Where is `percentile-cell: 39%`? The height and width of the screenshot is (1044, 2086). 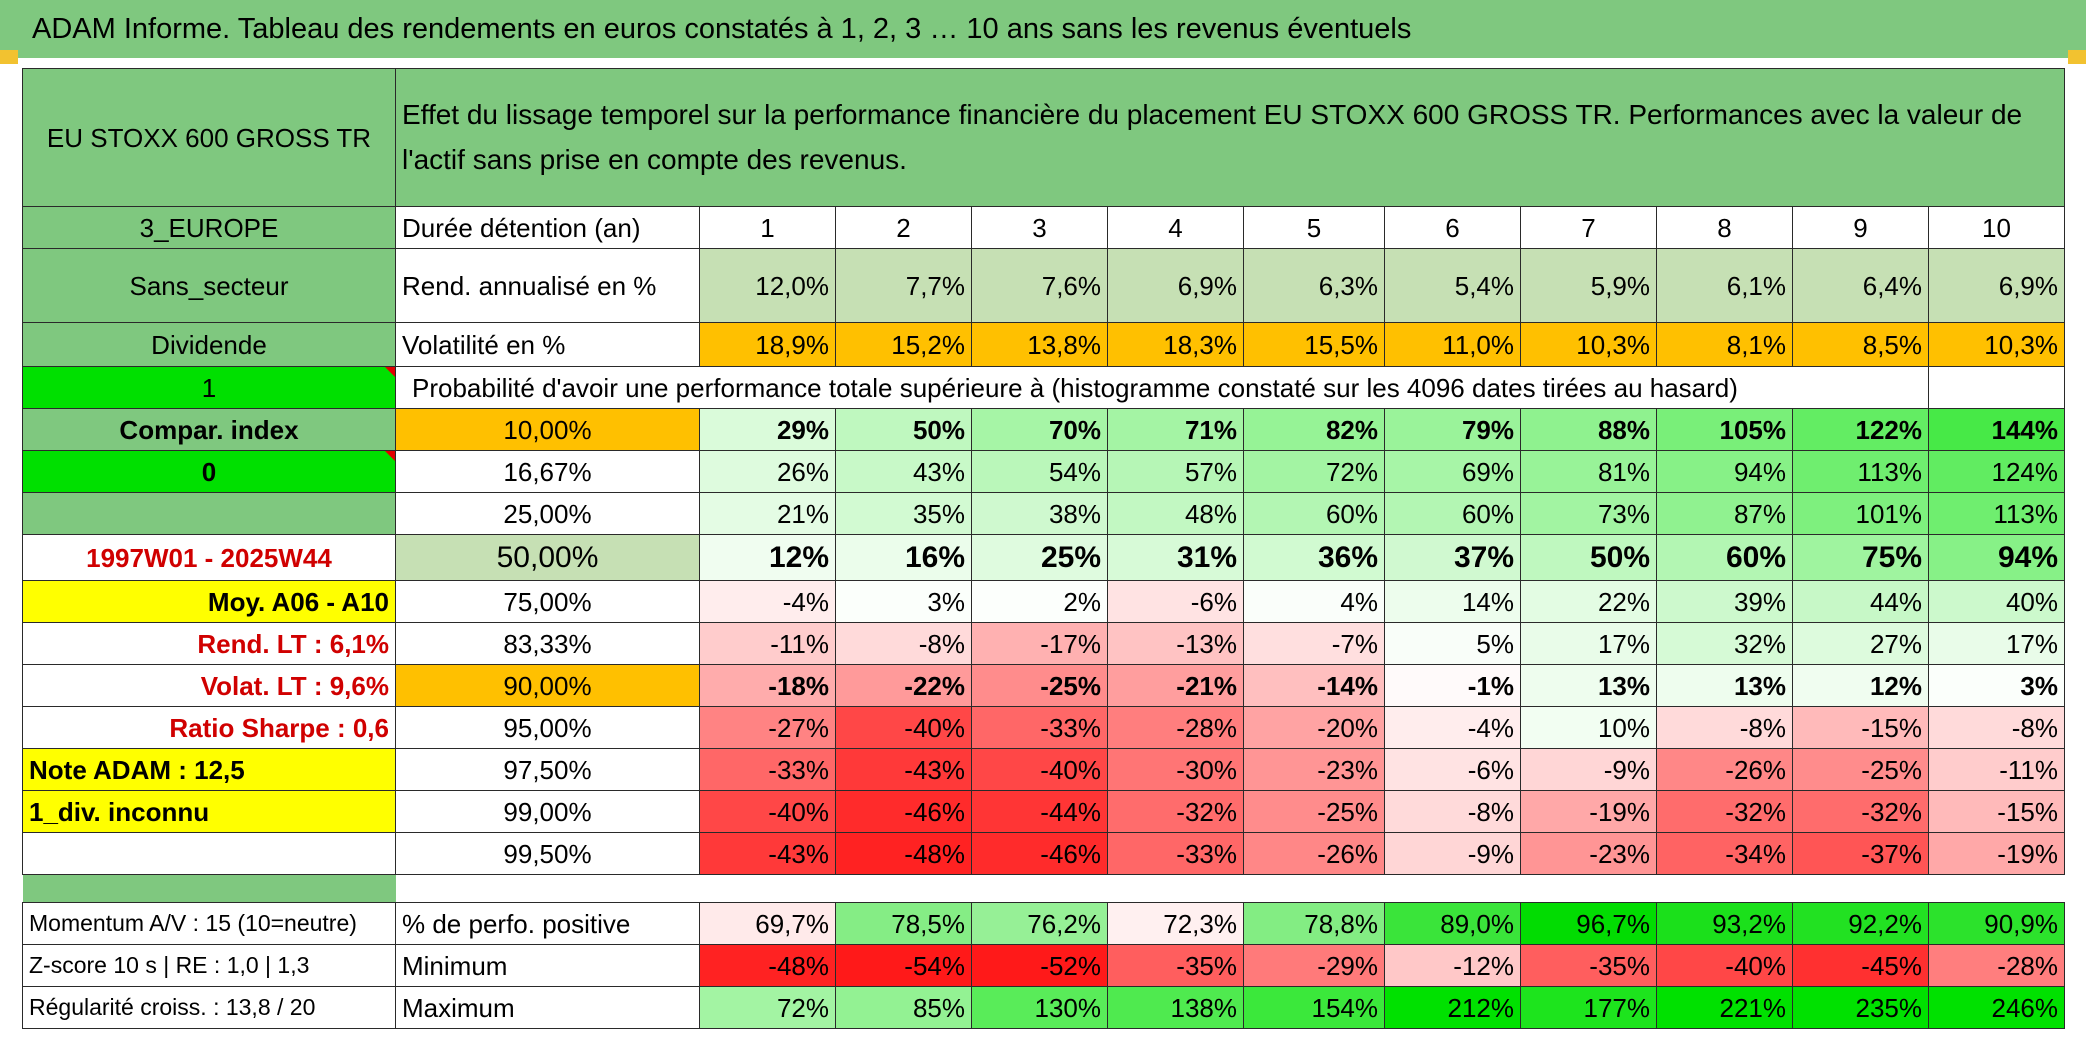 percentile-cell: 39% is located at coordinates (1724, 601).